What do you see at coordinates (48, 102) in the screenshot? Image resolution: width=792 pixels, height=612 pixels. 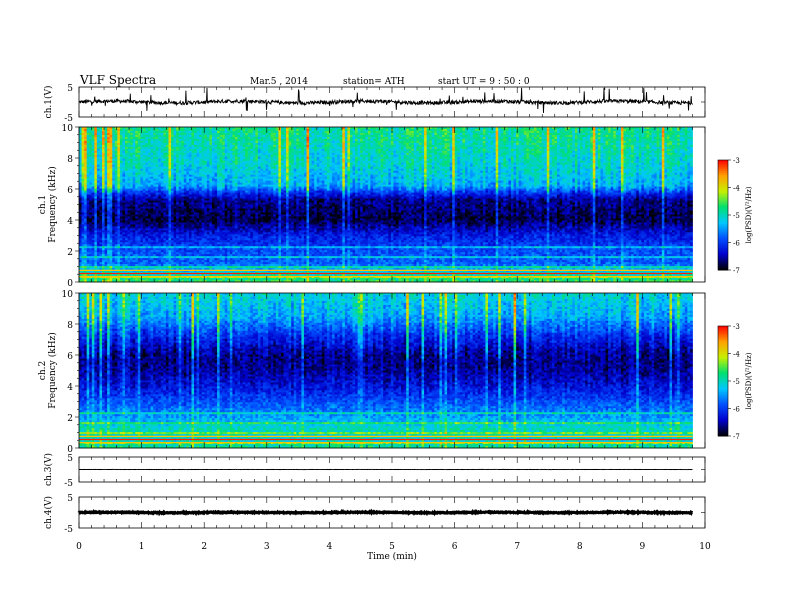 I see `y-axis-label: ch.1(V)` at bounding box center [48, 102].